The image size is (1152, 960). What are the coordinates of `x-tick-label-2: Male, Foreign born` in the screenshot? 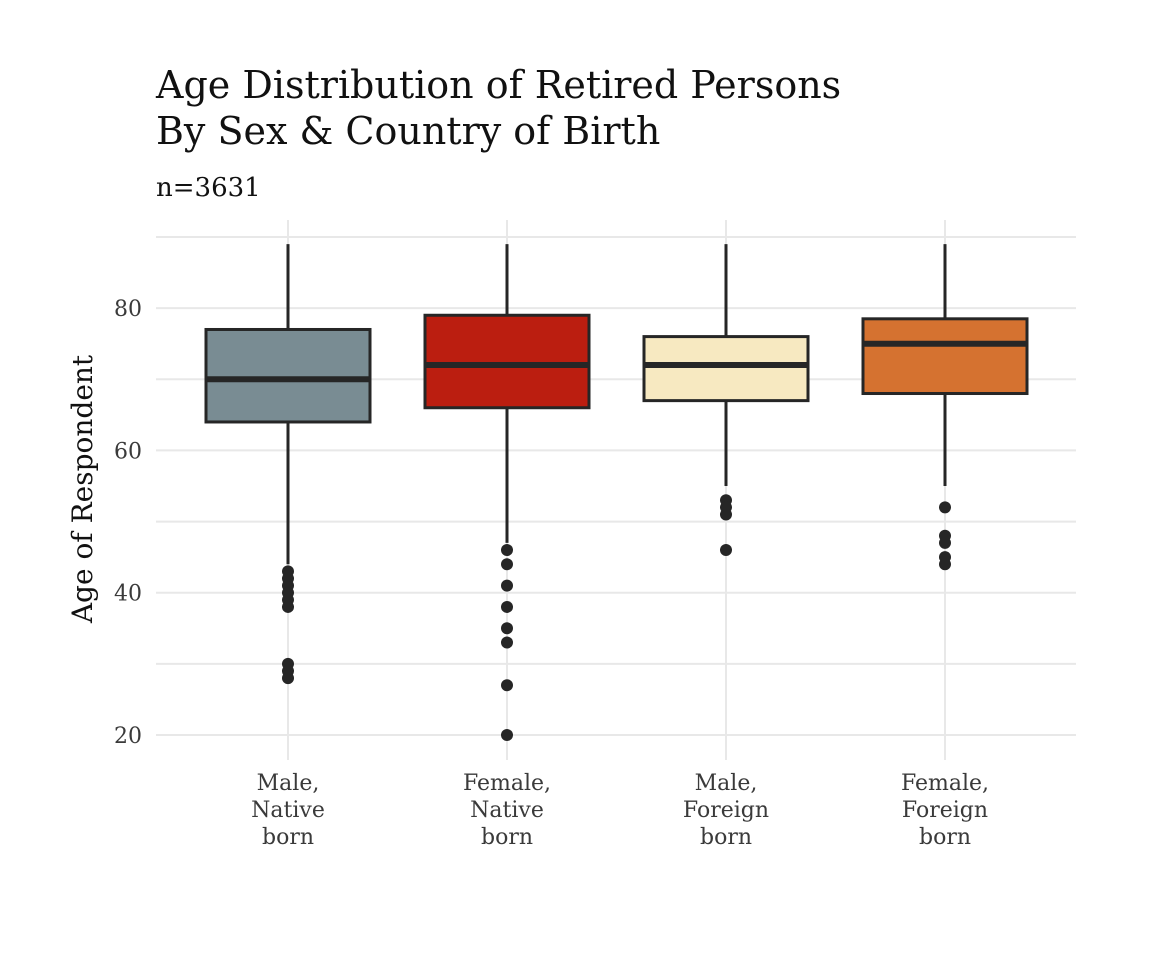 It's located at (726, 810).